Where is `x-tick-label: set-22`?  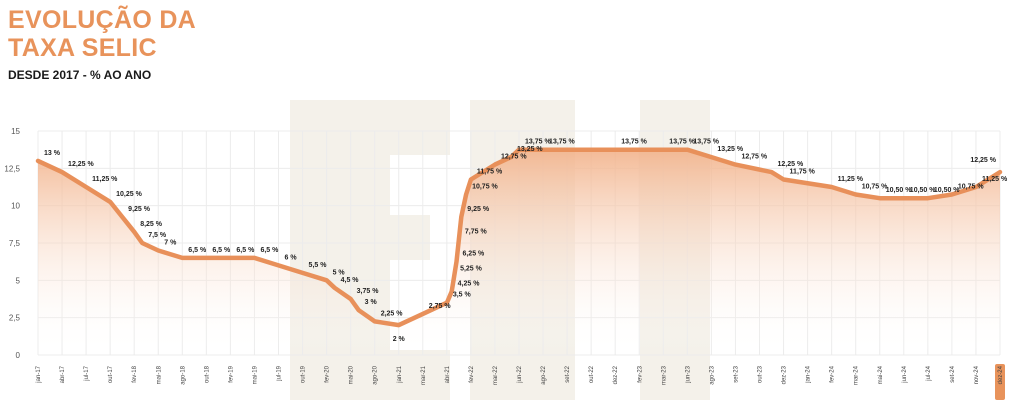
x-tick-label: set-22 is located at coordinates (568, 373).